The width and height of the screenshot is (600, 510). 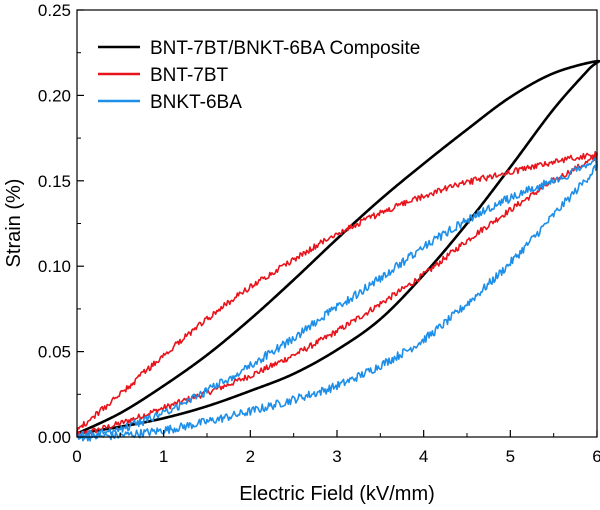 I want to click on y-tick-label: 0.05, so click(x=54, y=352).